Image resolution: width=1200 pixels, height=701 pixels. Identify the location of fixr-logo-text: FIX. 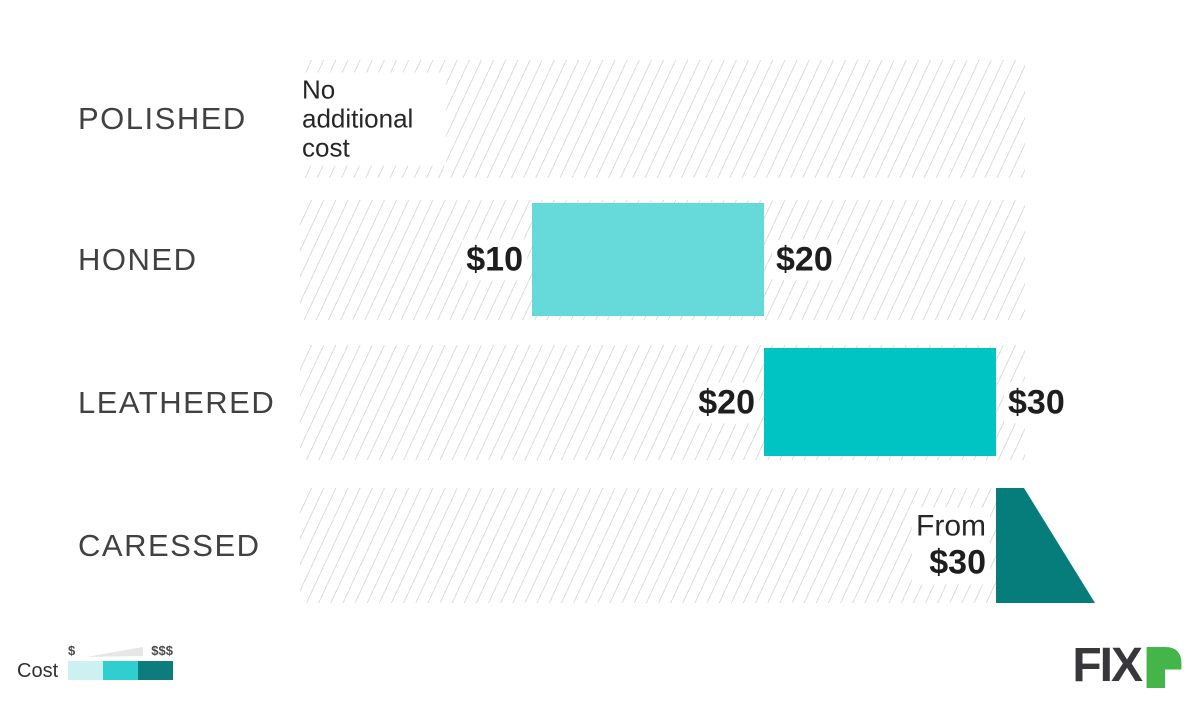
(1107, 665).